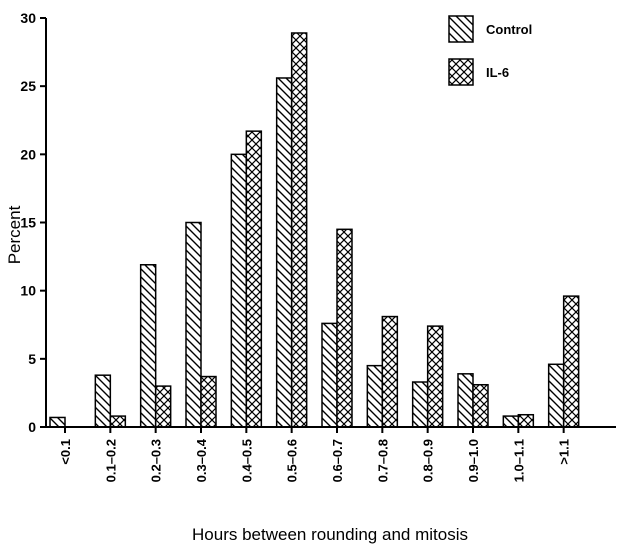 This screenshot has width=638, height=559. I want to click on x-tick-label: 0.7–0.8, so click(382, 460).